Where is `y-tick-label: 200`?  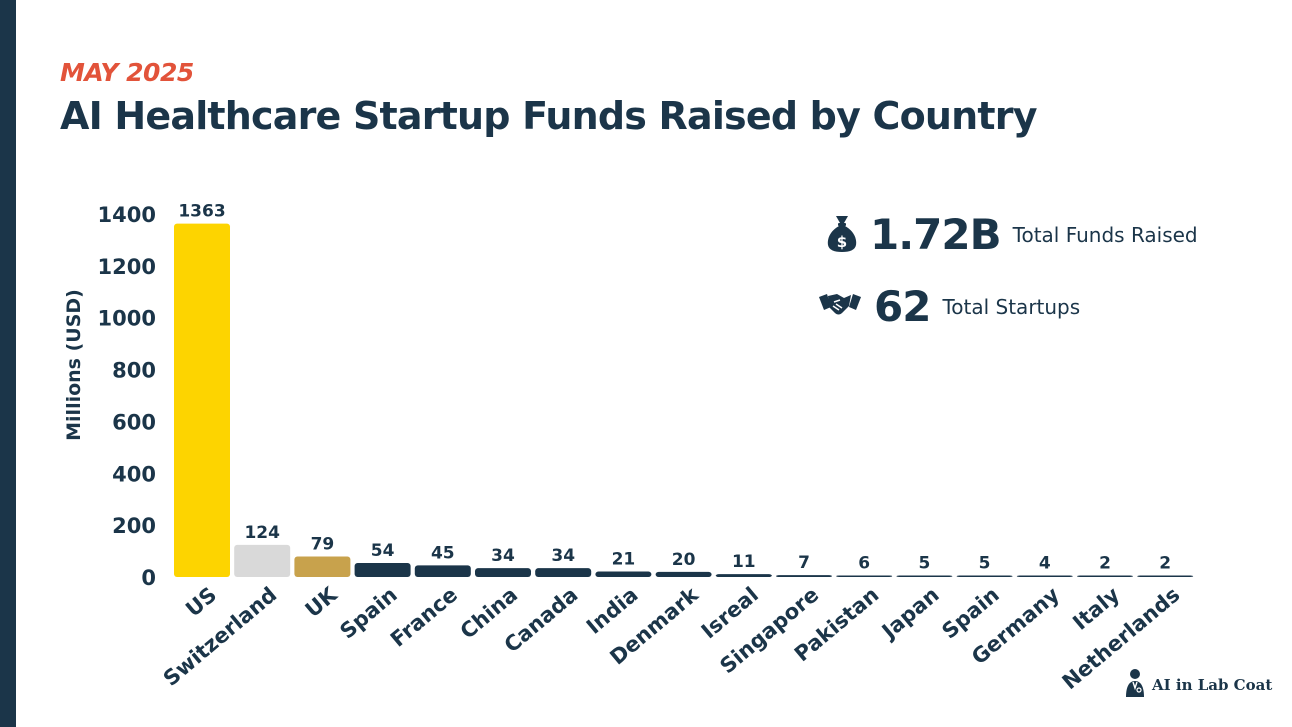
y-tick-label: 200 is located at coordinates (134, 526).